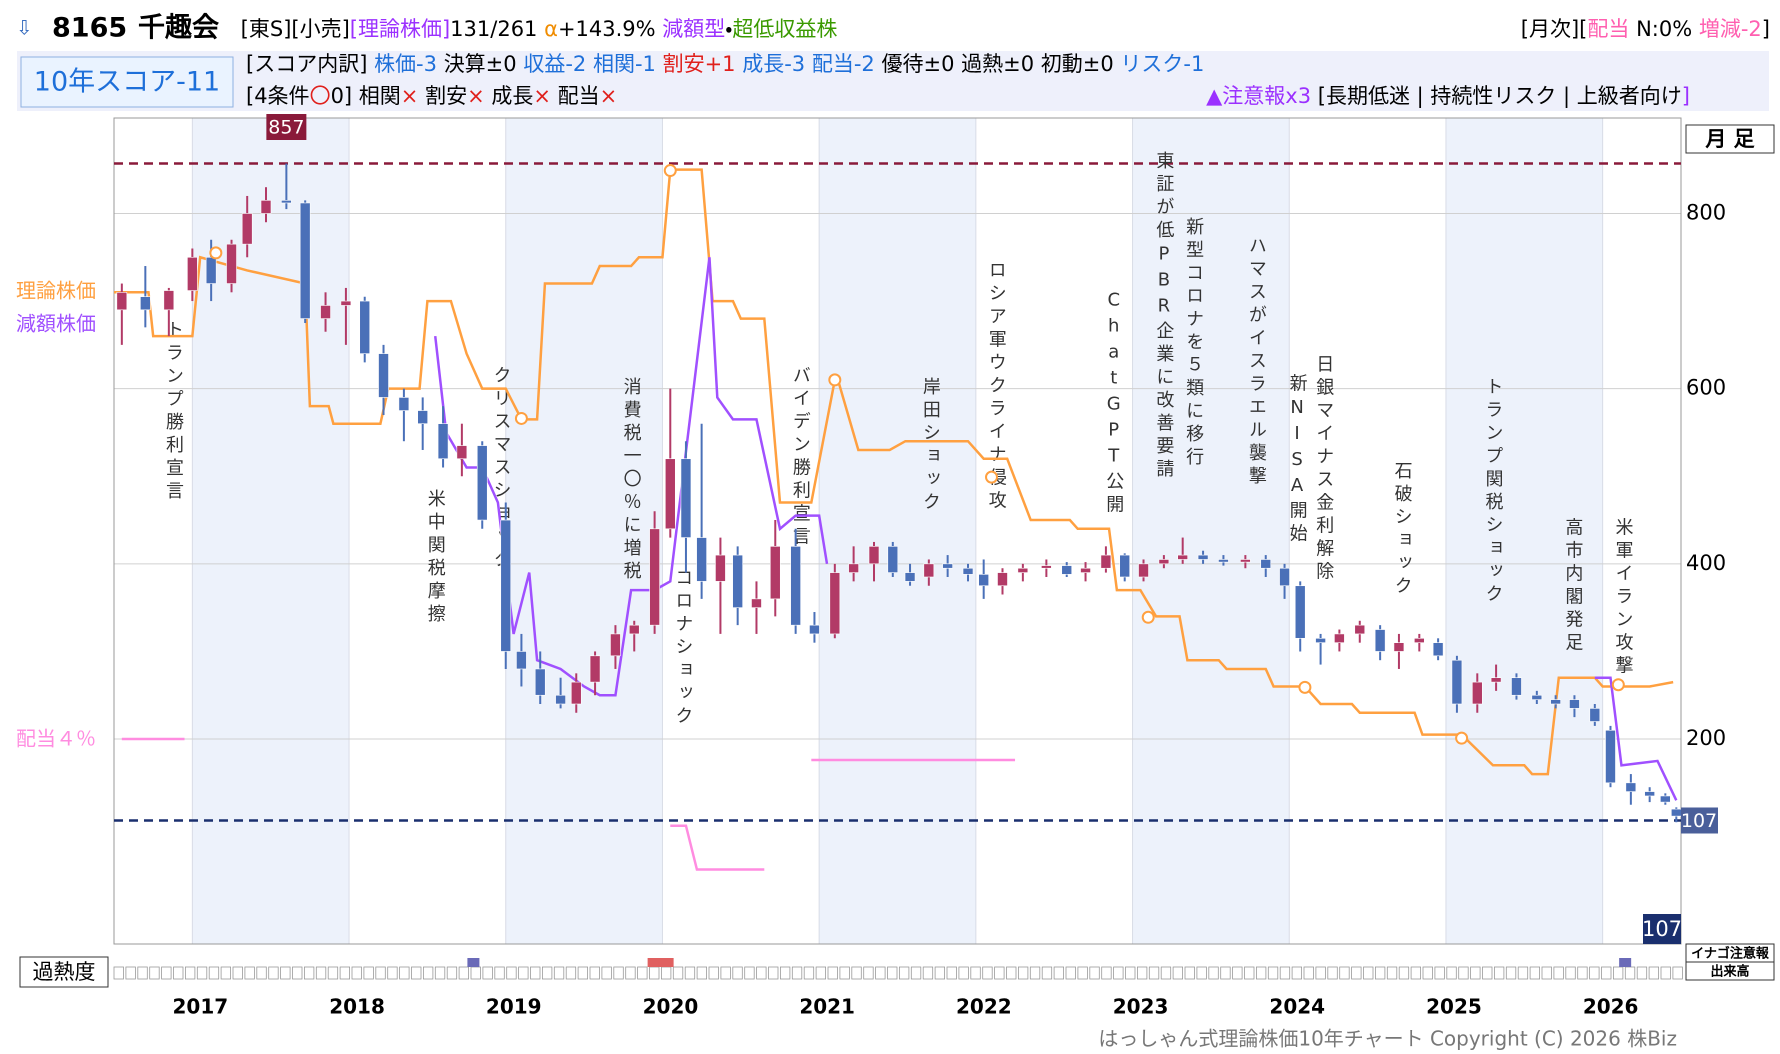 This screenshot has height=1054, width=1780. What do you see at coordinates (56, 739) in the screenshot?
I see `legend-label: 配当４％` at bounding box center [56, 739].